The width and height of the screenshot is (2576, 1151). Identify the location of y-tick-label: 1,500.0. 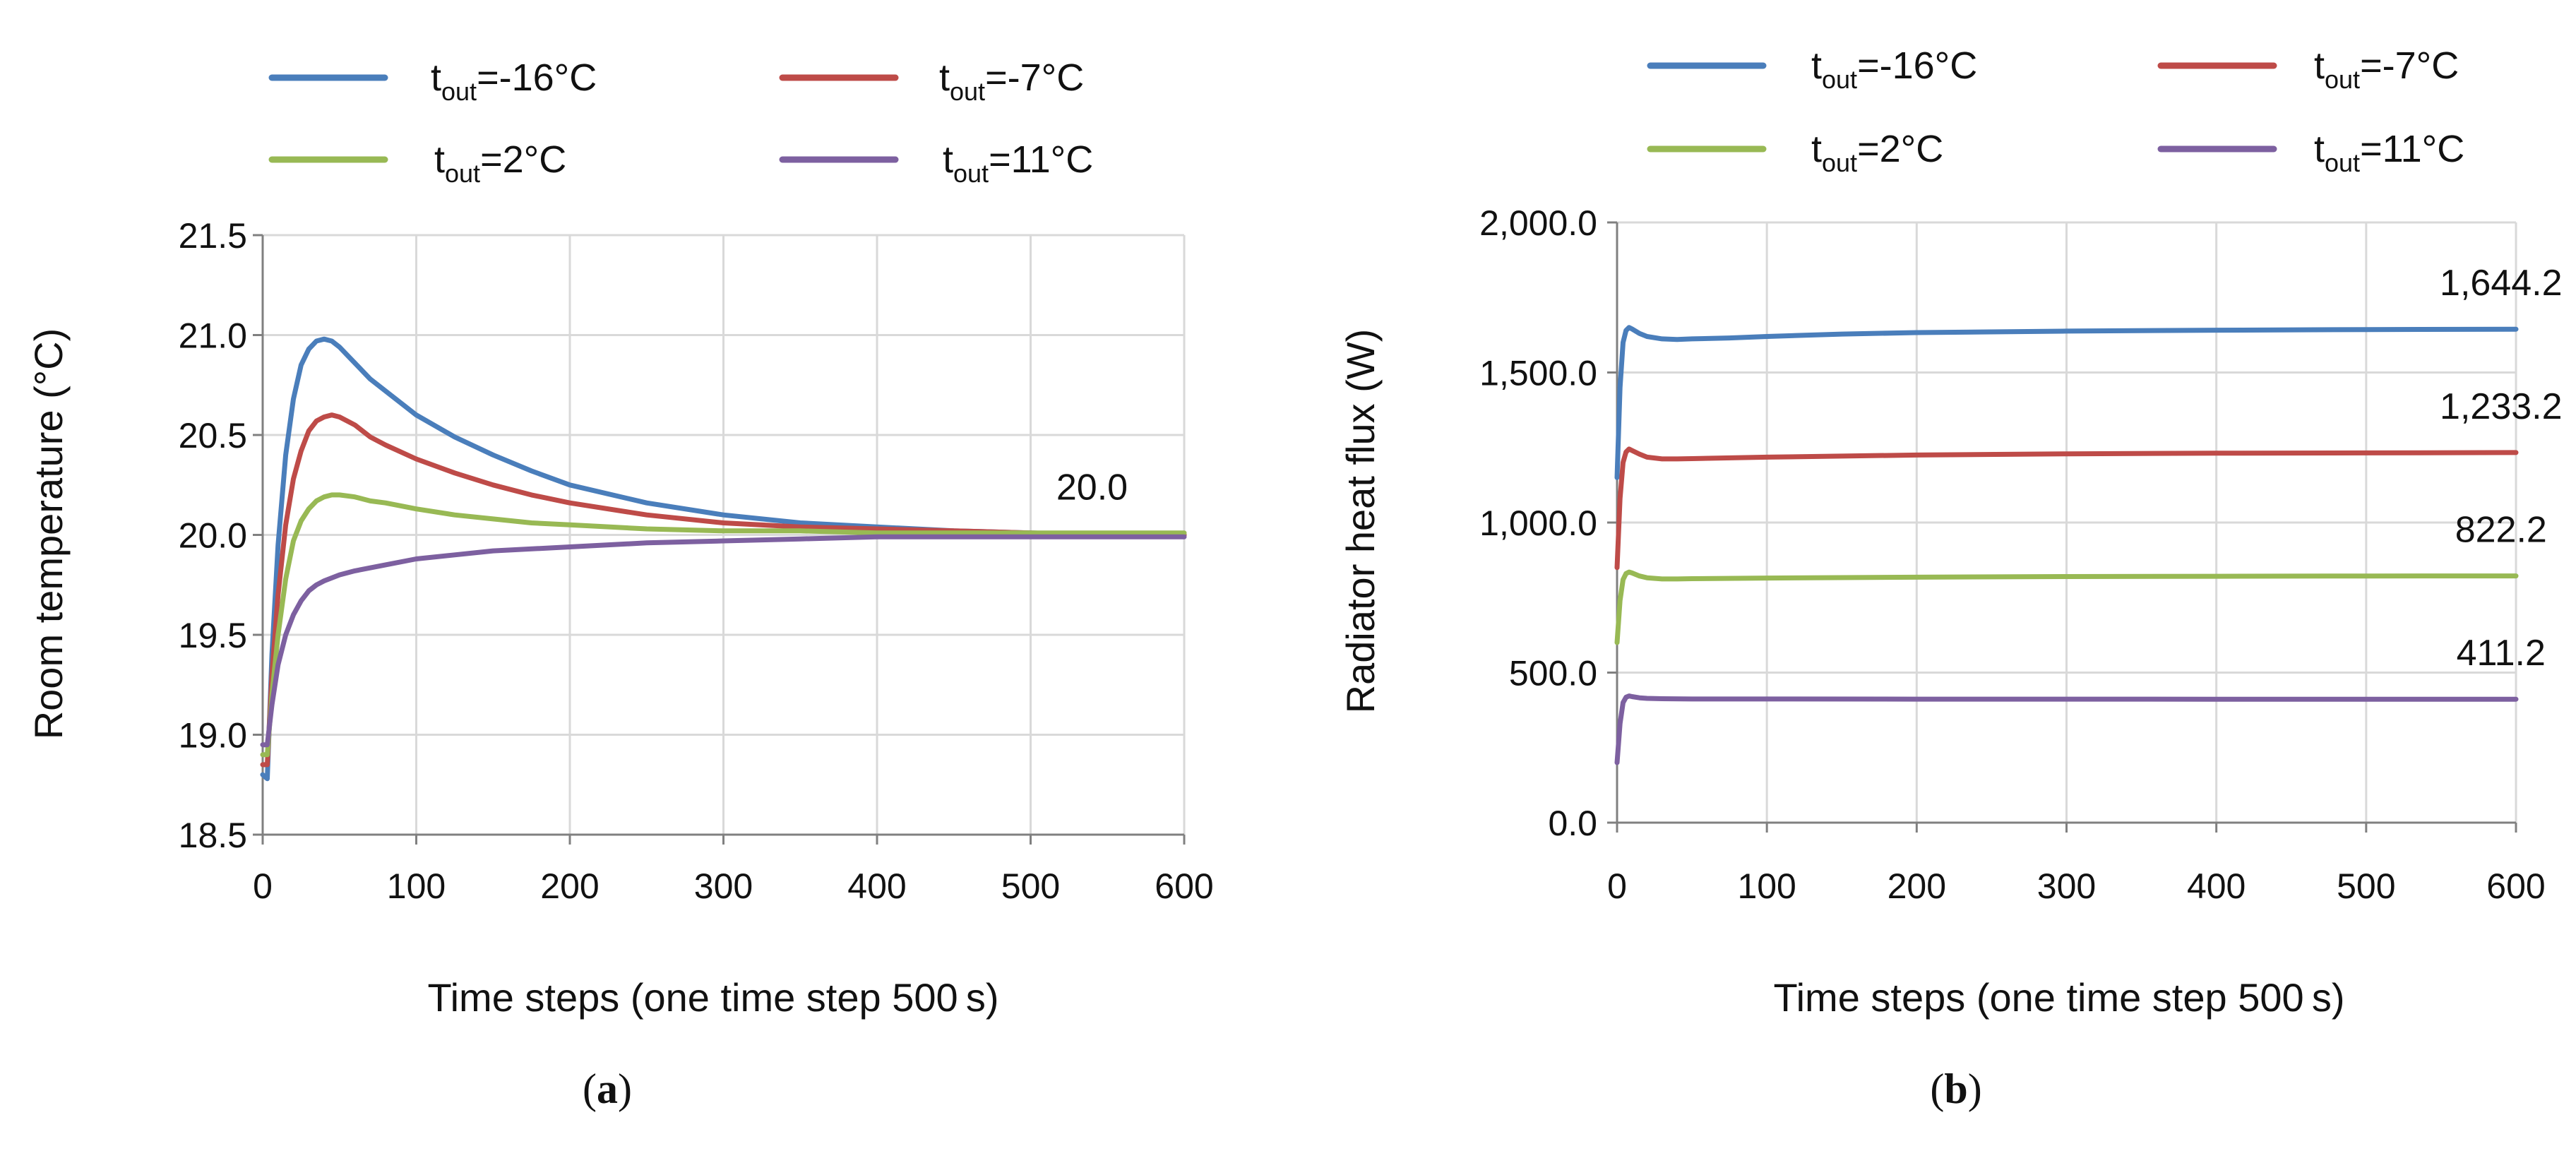
(1538, 373).